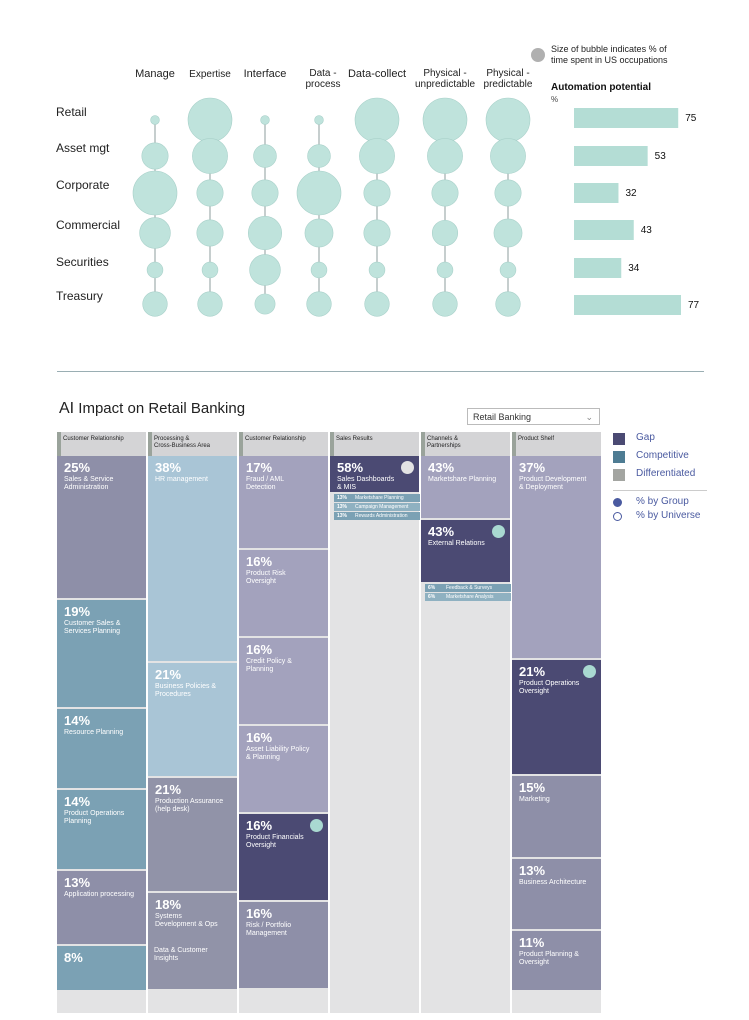  Describe the element at coordinates (377, 74) in the screenshot. I see `column-label: Data-collect` at that location.